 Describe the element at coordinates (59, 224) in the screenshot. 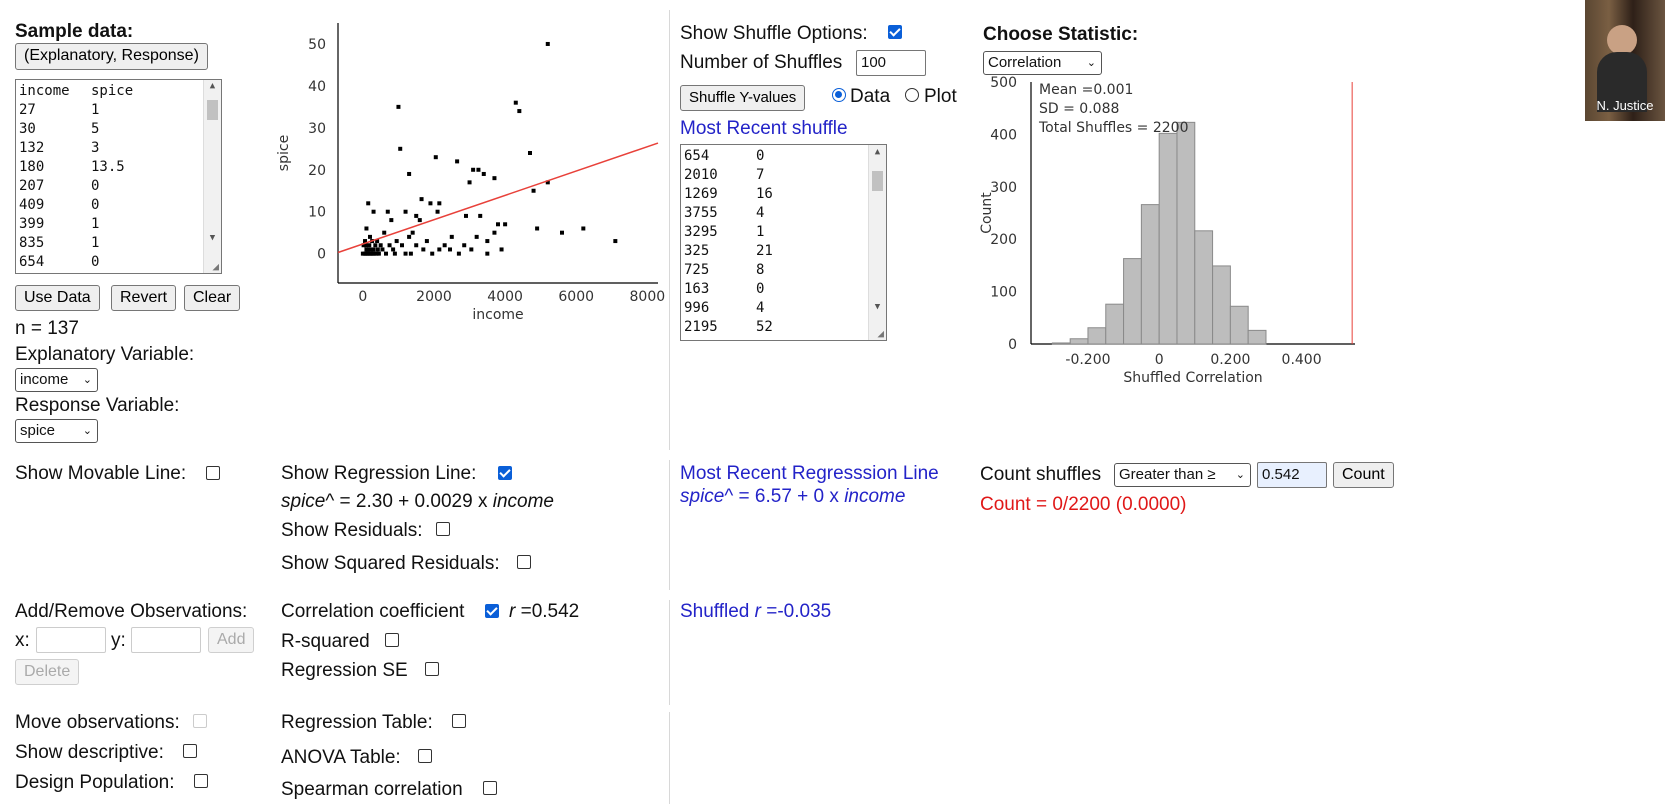

I see `list-item: 399 1` at that location.